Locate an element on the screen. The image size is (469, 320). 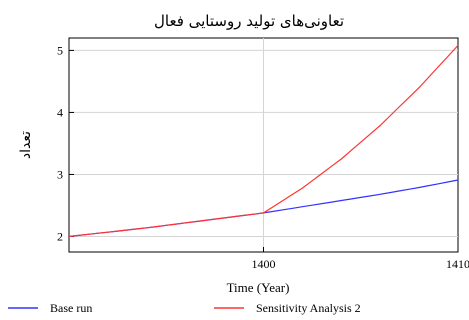
legend: Base run Sensitivity Analysis 2 is located at coordinates (184, 308).